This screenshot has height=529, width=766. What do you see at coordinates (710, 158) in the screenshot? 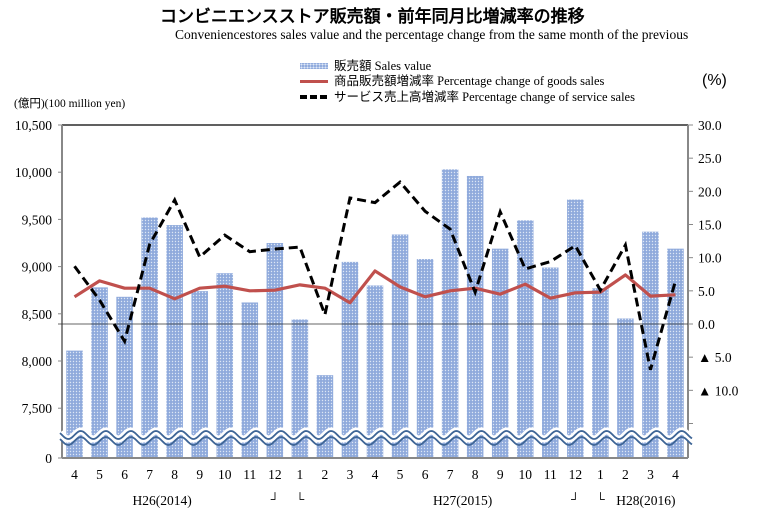
I see `right-tick-label: 25.0` at bounding box center [710, 158].